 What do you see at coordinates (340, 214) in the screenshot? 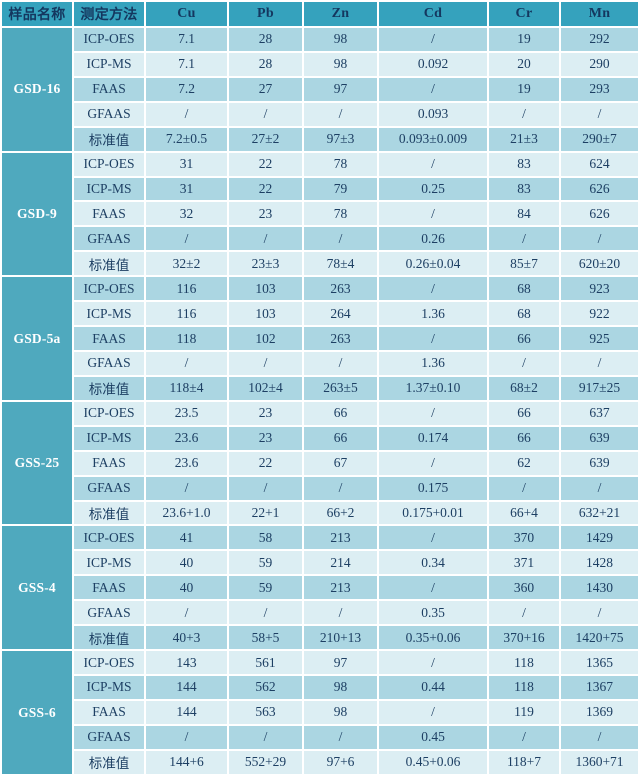
I see `value-cell: 78` at bounding box center [340, 214].